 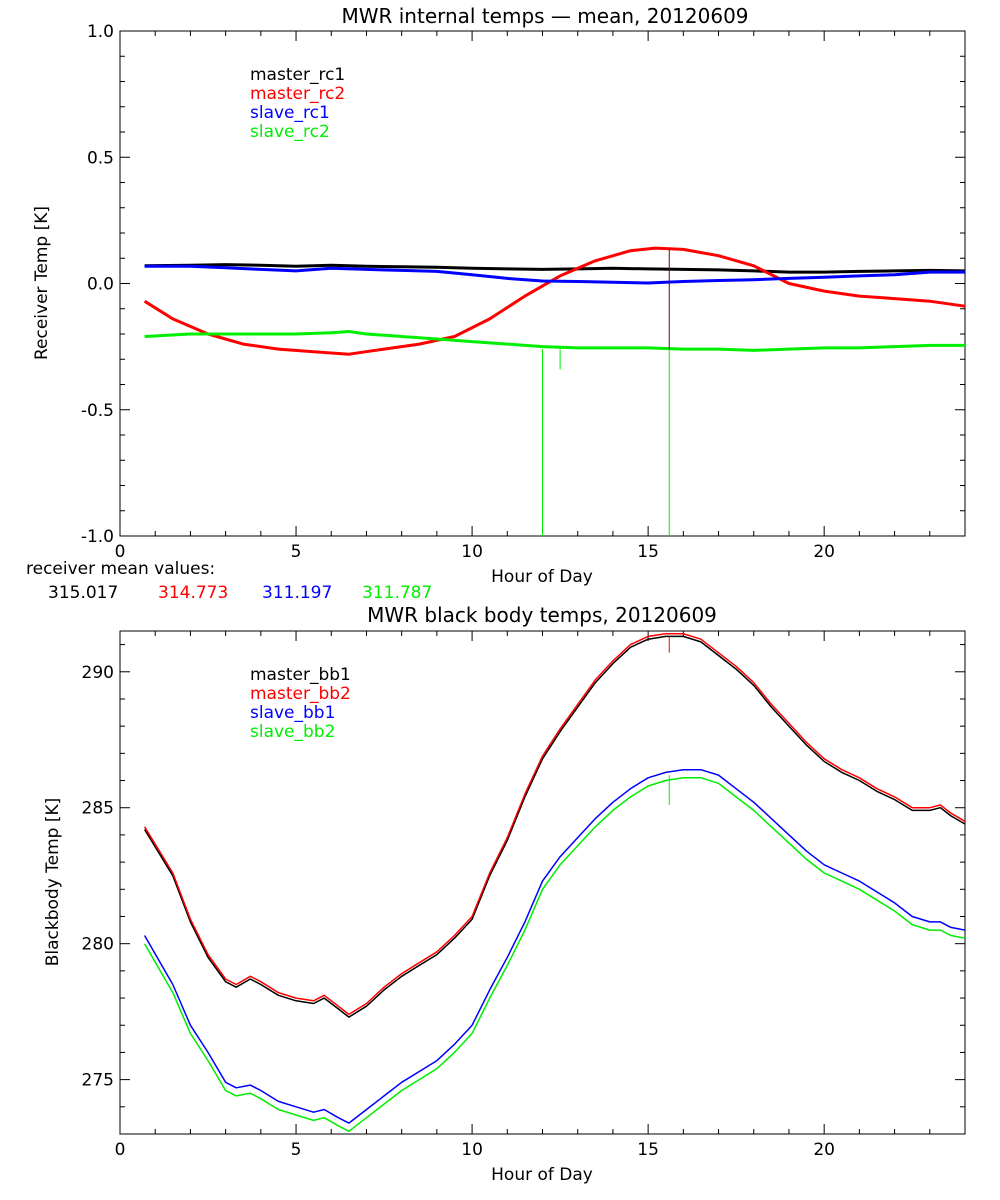 What do you see at coordinates (292, 732) in the screenshot?
I see `legend-entry-slave_bb2: slave_bb2` at bounding box center [292, 732].